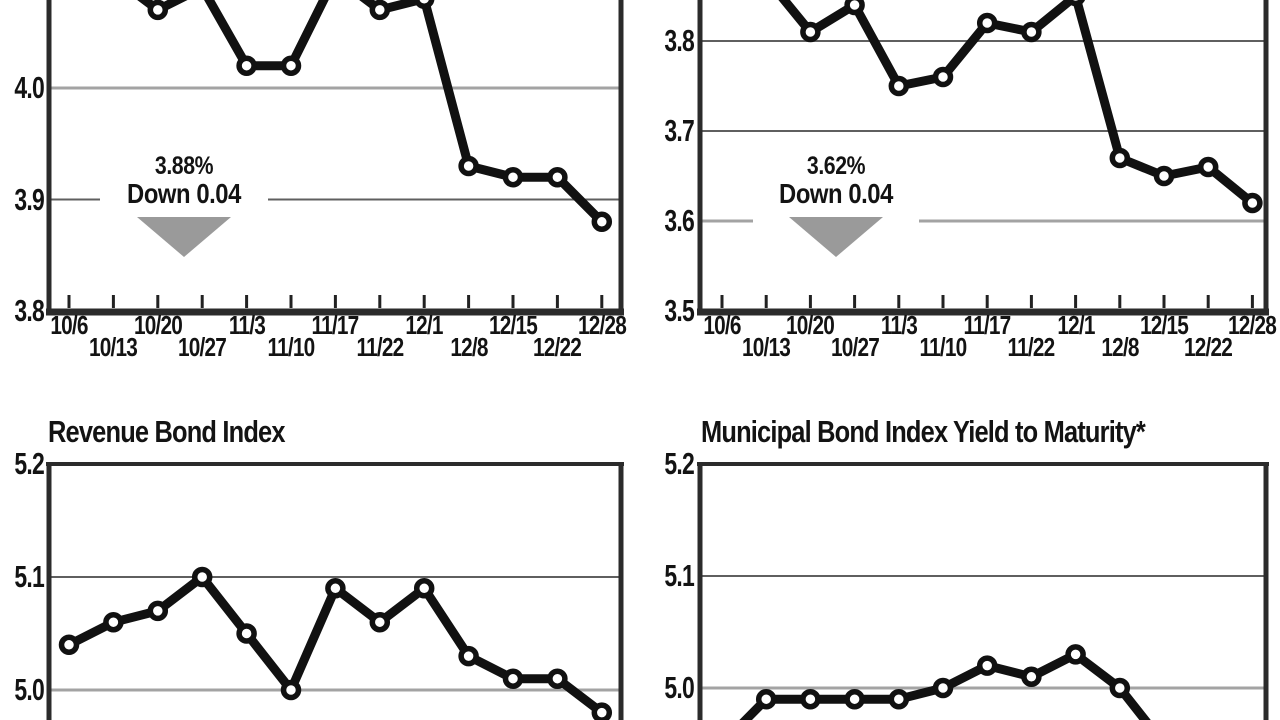 The height and width of the screenshot is (720, 1280). Describe the element at coordinates (679, 130) in the screenshot. I see `y-axis-label: 3.7` at that location.